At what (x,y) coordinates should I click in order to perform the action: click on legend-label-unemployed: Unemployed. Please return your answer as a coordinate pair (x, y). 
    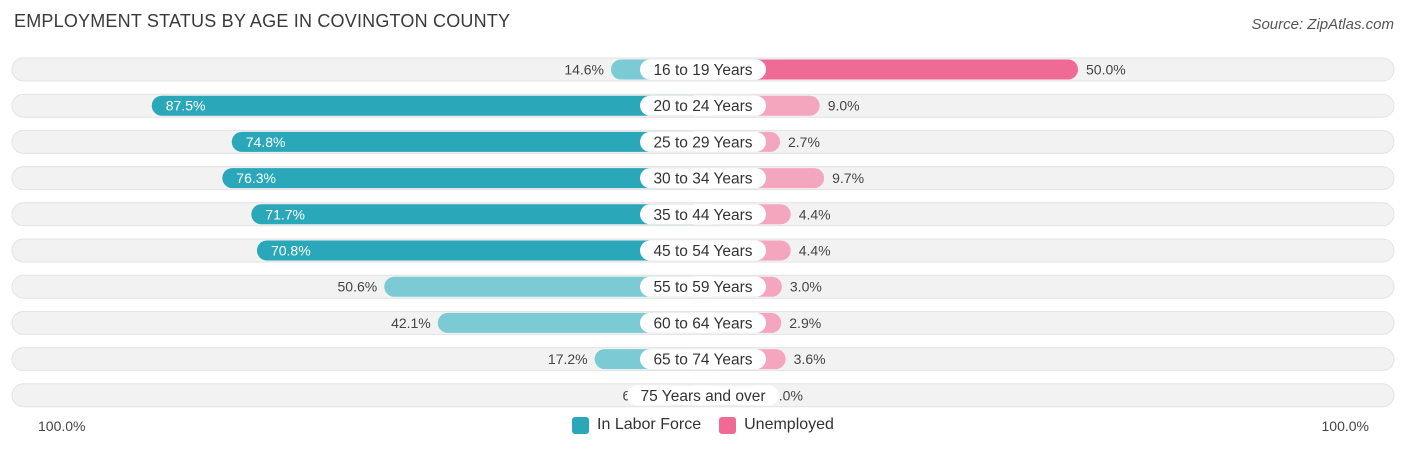
    Looking at the image, I should click on (789, 424).